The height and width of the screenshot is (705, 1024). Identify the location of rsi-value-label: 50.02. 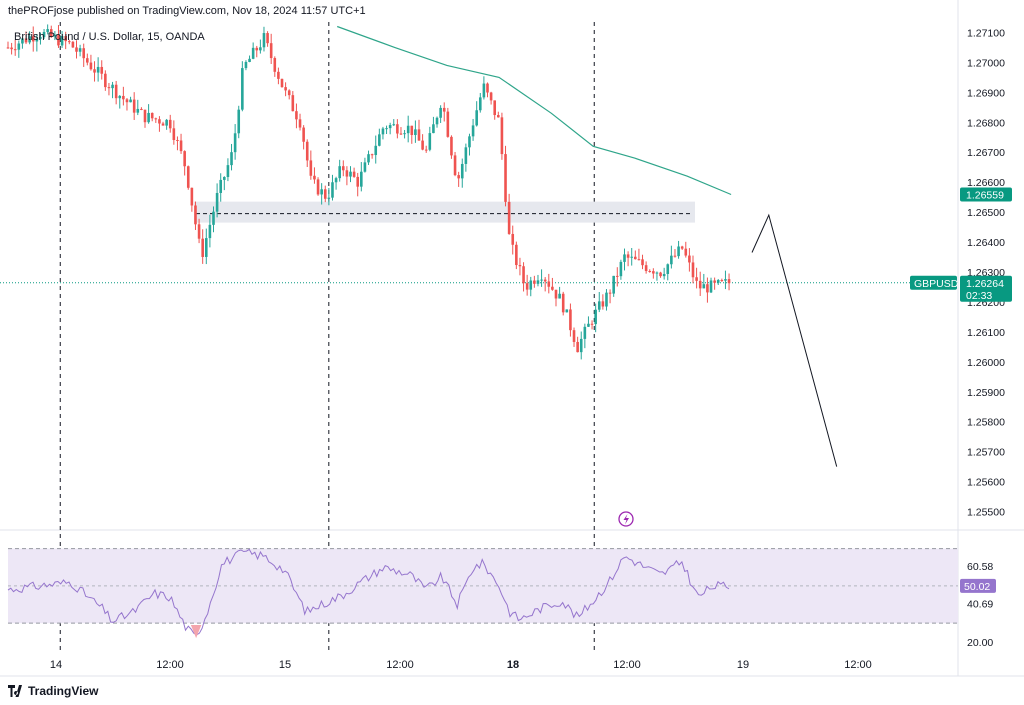
(977, 587).